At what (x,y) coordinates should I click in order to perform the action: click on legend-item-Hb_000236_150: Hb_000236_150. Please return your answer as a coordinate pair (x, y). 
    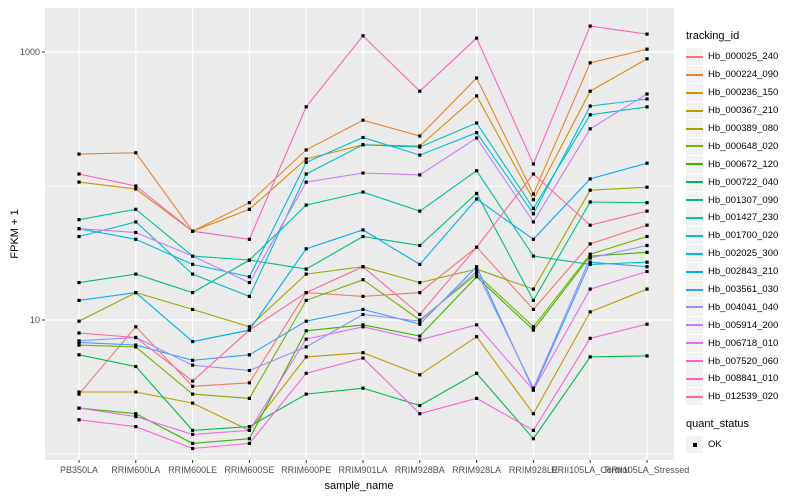
    Looking at the image, I should click on (742, 93).